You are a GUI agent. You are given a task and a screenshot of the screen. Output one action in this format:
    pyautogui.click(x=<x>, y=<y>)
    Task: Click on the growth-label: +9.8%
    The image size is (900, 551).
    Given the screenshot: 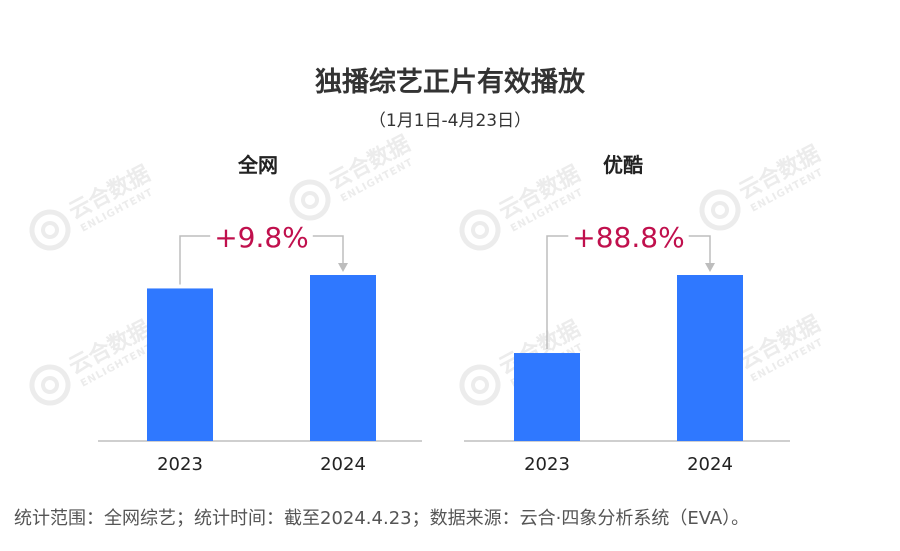 What is the action you would take?
    pyautogui.click(x=261, y=237)
    